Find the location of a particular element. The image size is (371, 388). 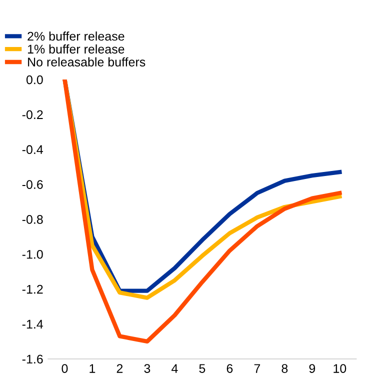

y-tick-label: -1.4 is located at coordinates (33, 324).